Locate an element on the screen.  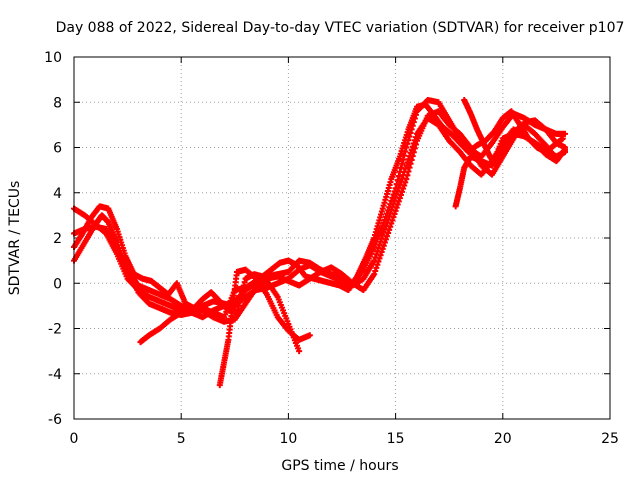
x-tick-label: 20 is located at coordinates (503, 439).